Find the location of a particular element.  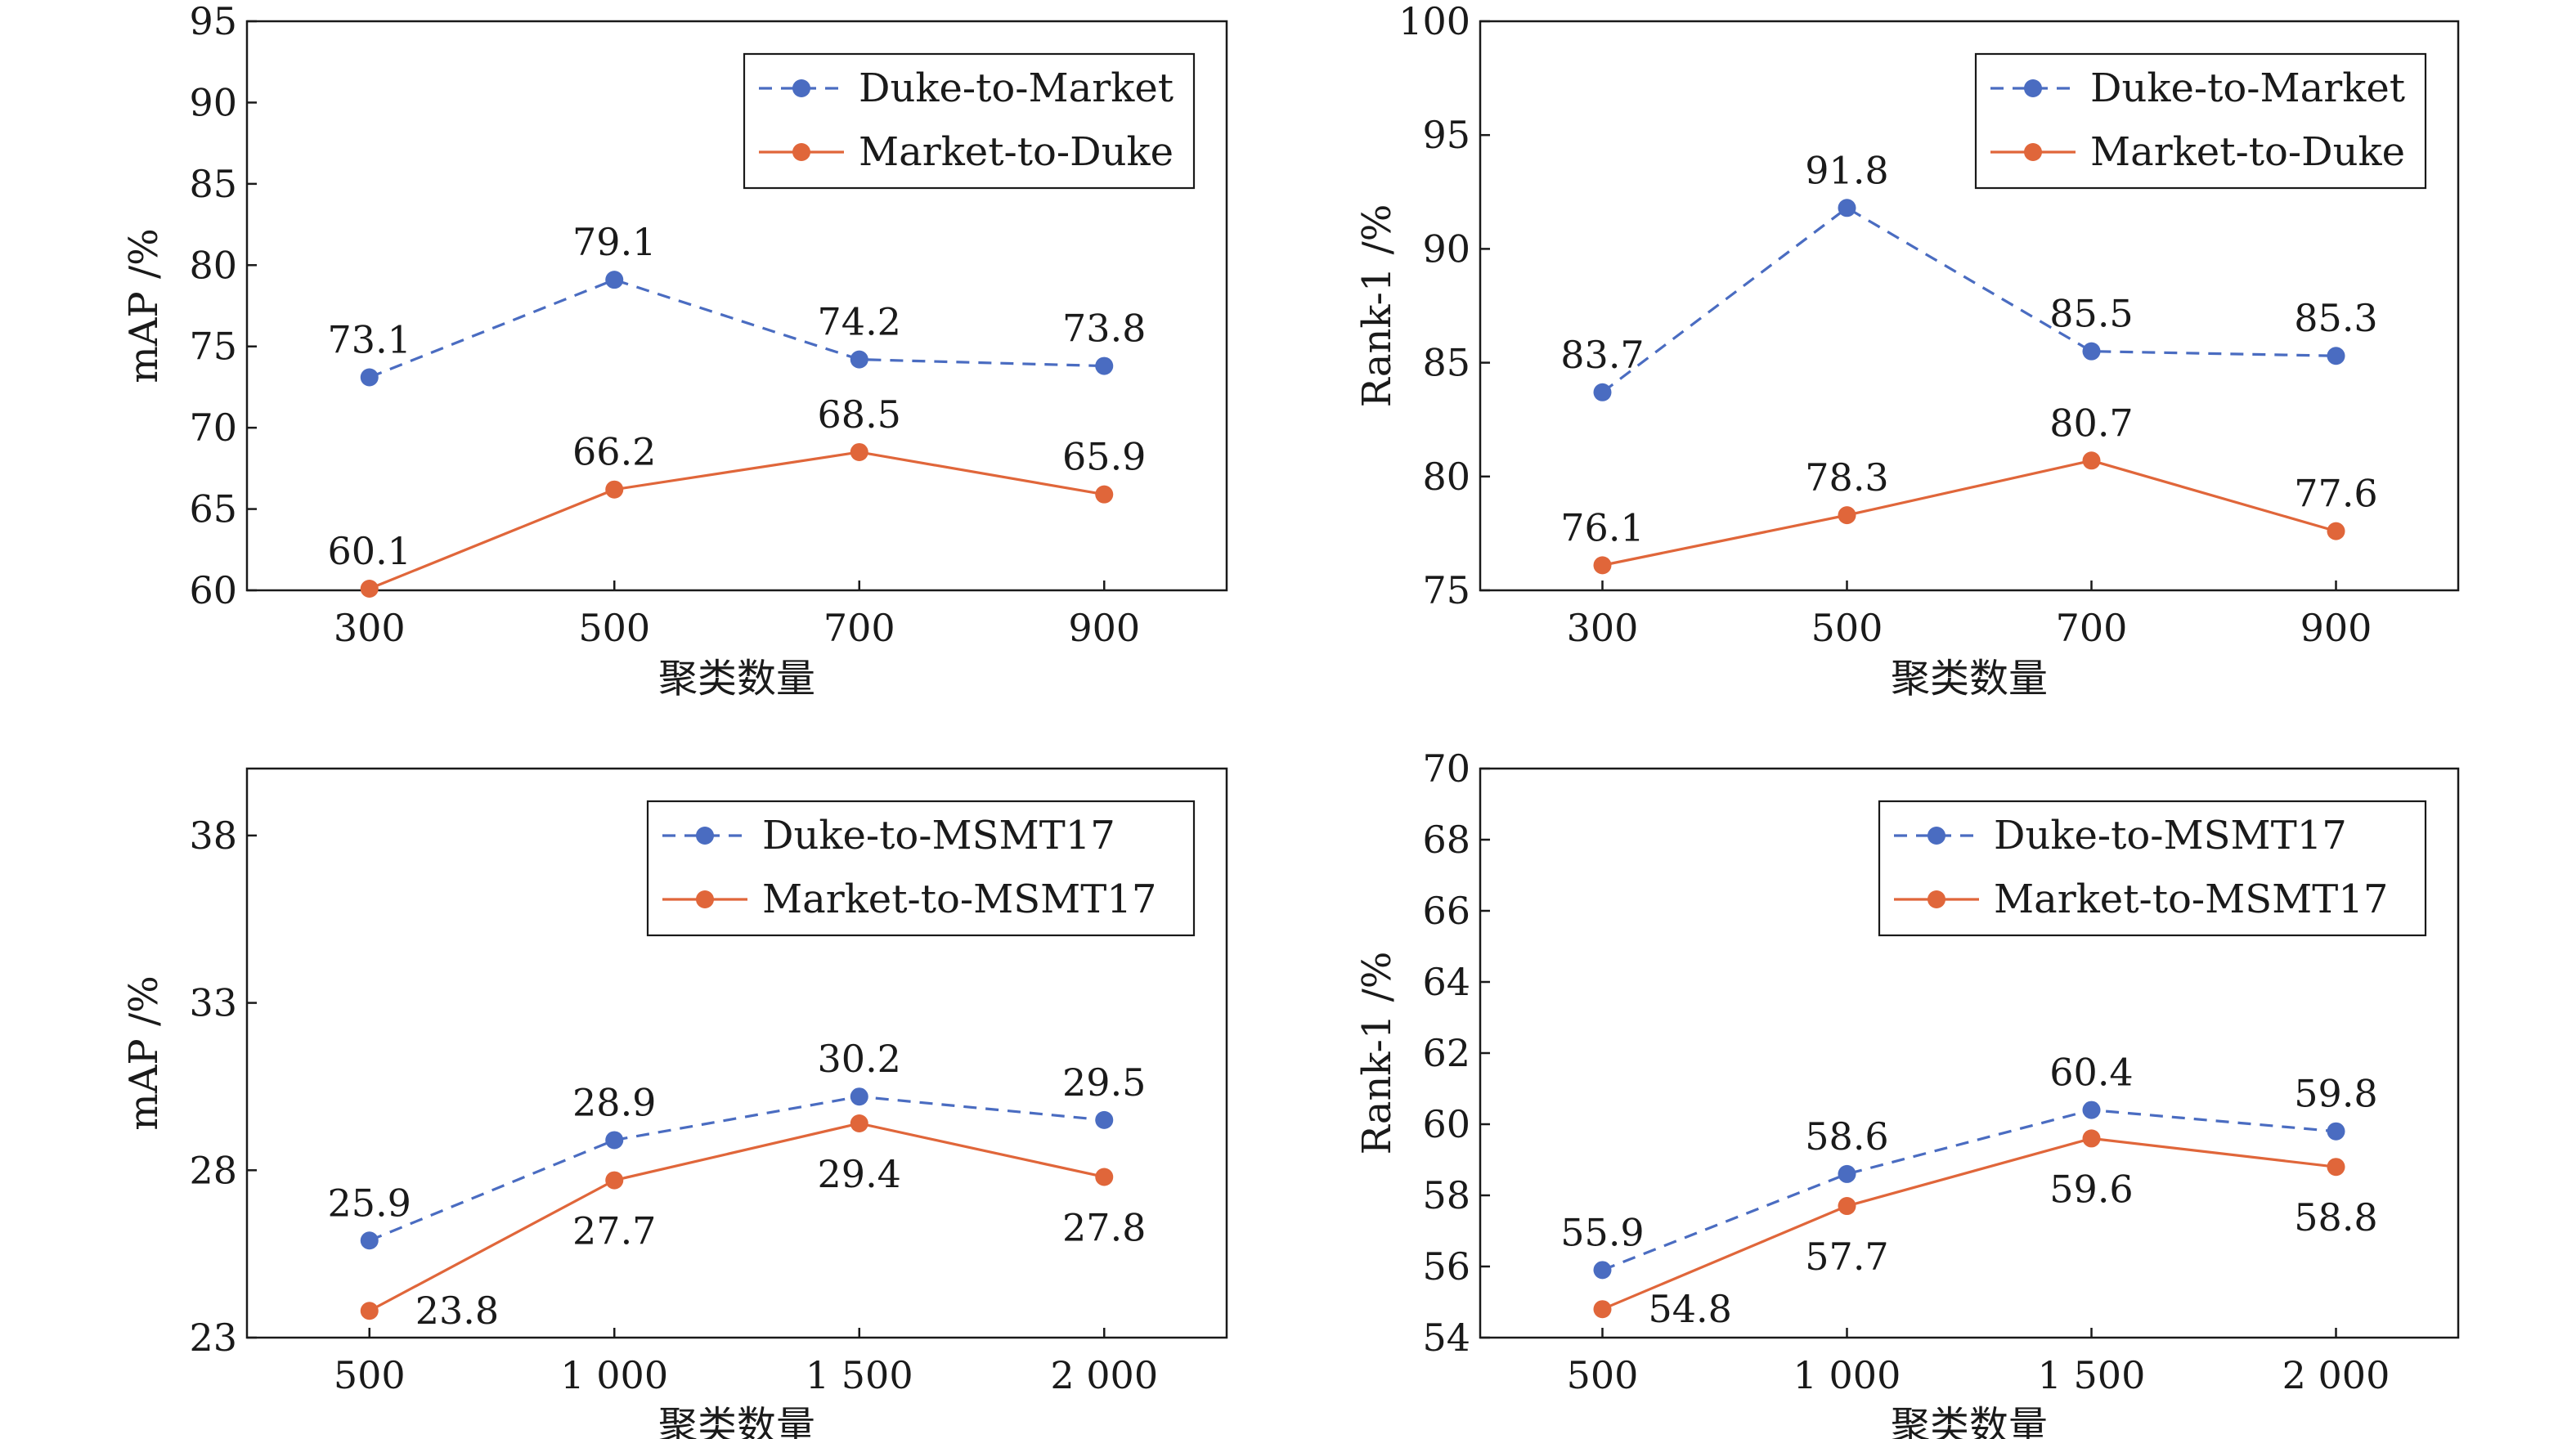

y-tick-label: 85 is located at coordinates (213, 184).